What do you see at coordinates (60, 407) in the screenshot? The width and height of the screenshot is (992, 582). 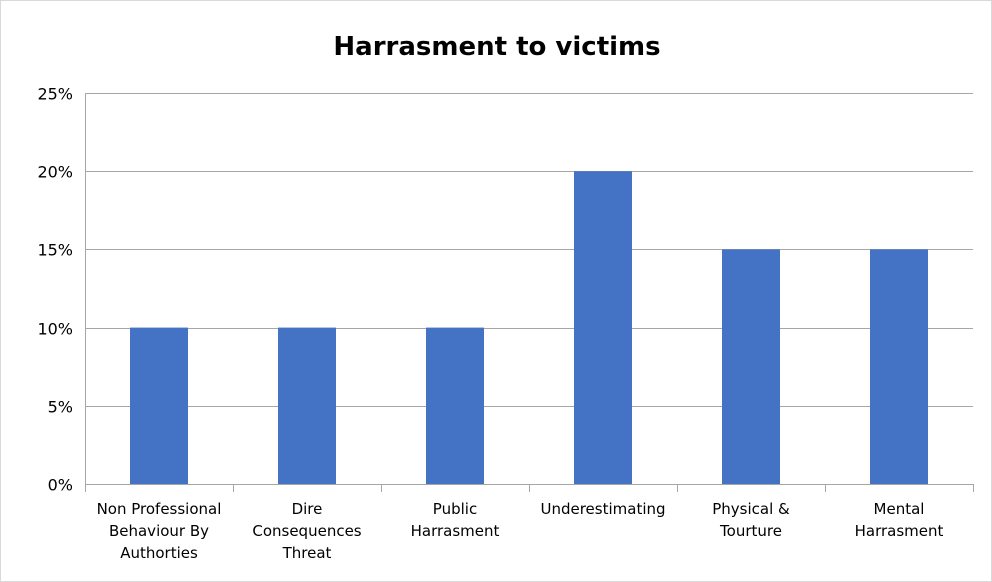 I see `y-tick-label: 5%` at bounding box center [60, 407].